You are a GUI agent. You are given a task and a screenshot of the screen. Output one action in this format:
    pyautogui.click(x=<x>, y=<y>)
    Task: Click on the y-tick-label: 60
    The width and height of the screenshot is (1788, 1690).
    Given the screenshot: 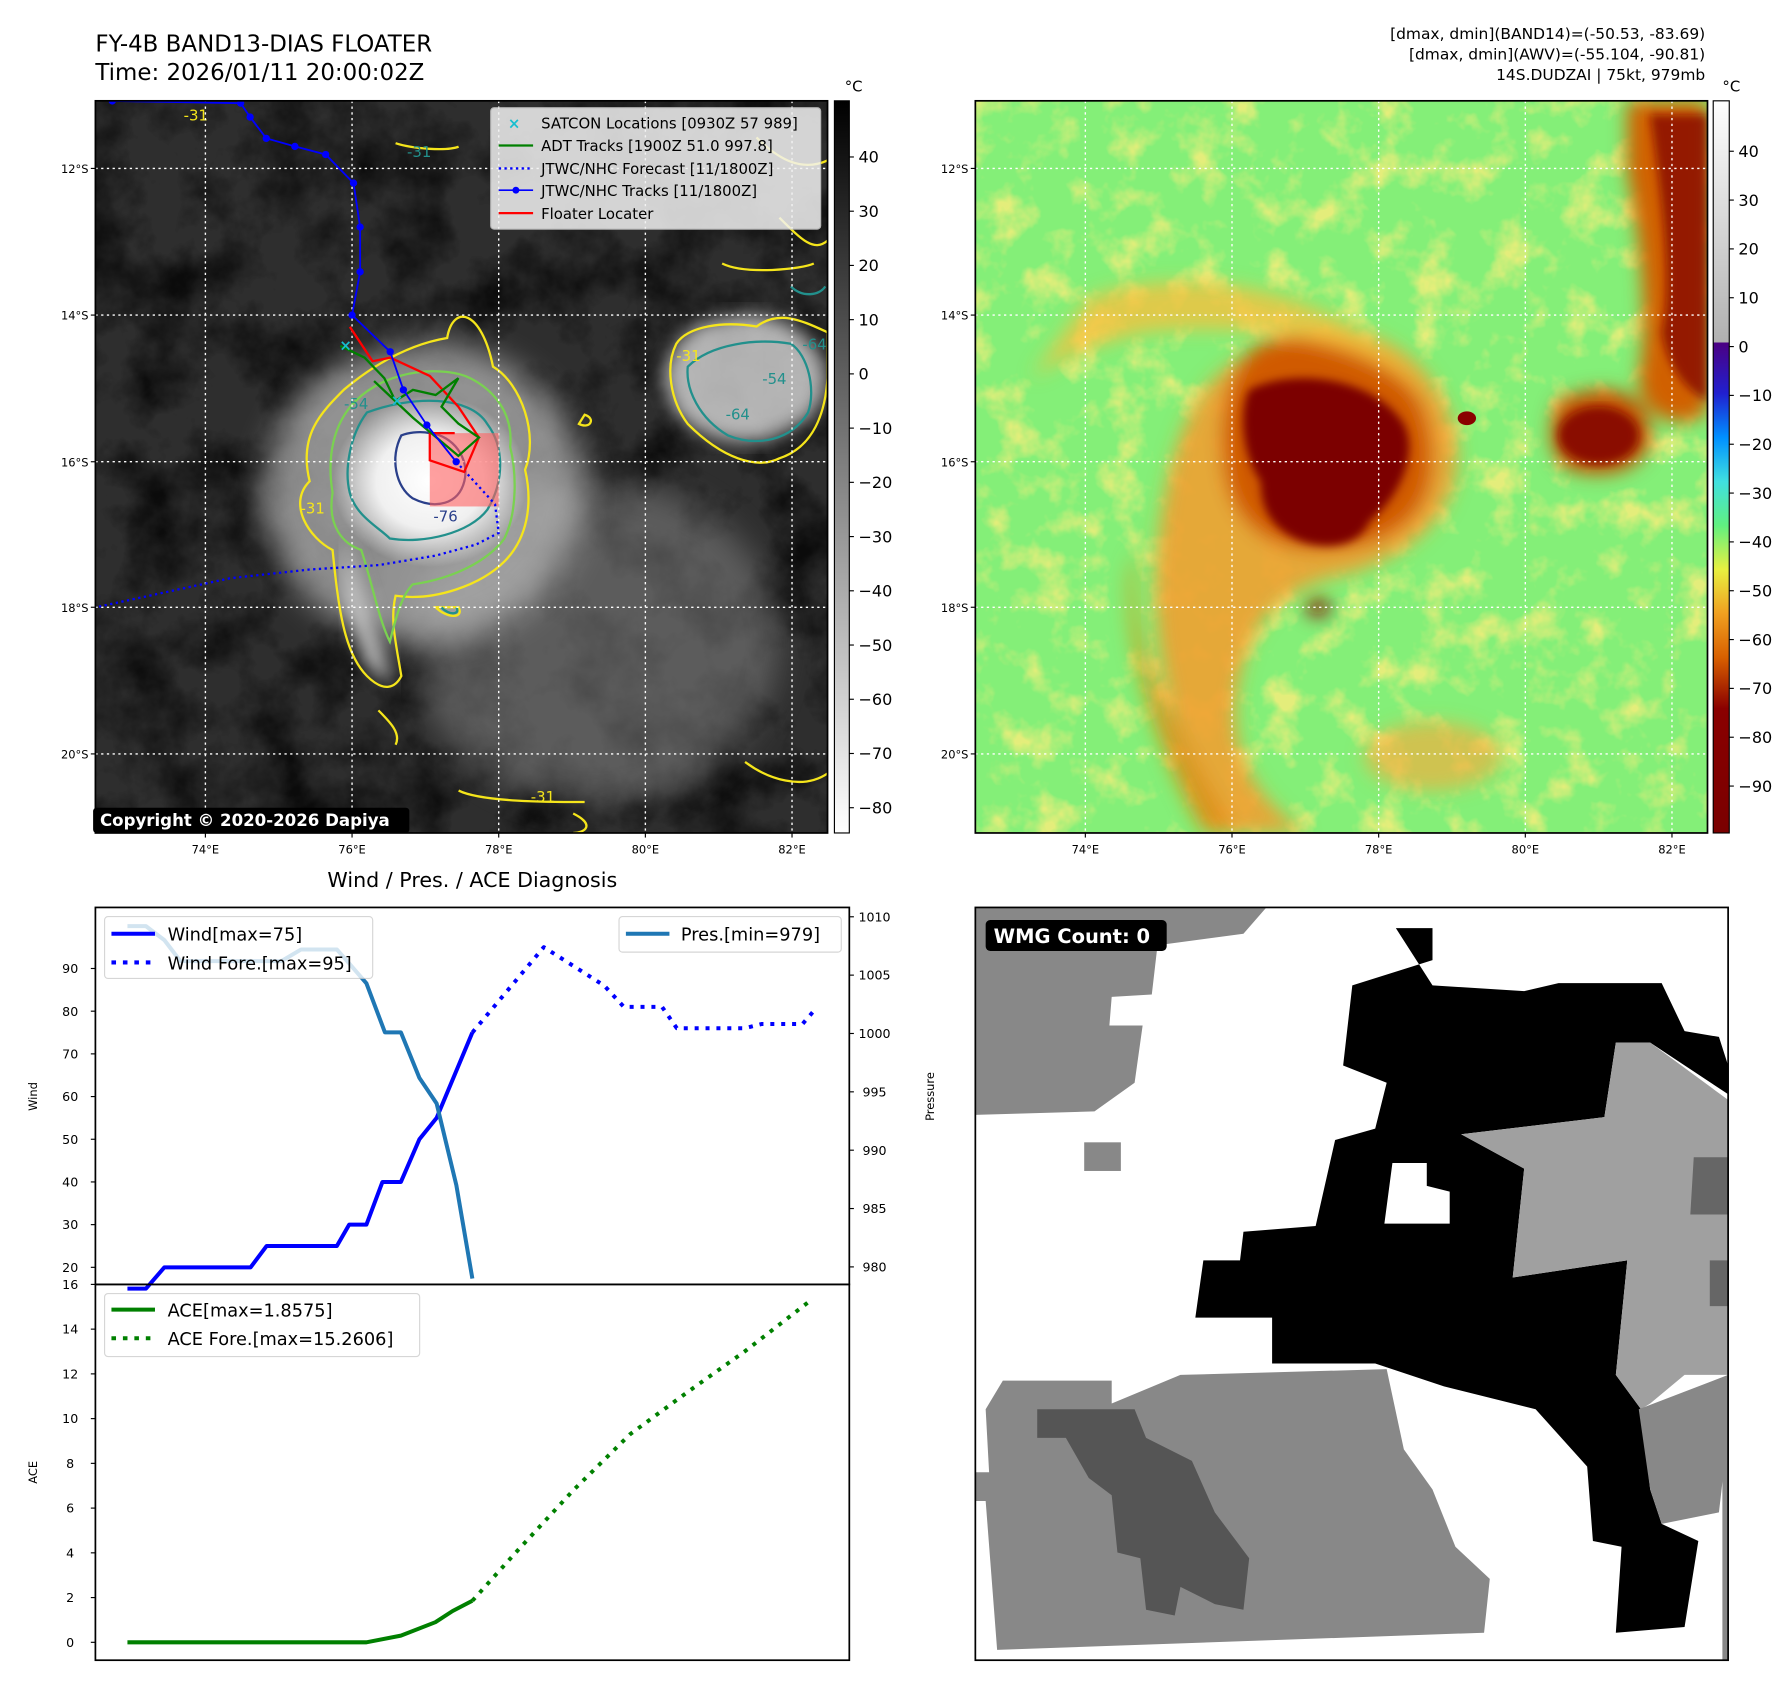 What is the action you would take?
    pyautogui.click(x=70, y=1096)
    